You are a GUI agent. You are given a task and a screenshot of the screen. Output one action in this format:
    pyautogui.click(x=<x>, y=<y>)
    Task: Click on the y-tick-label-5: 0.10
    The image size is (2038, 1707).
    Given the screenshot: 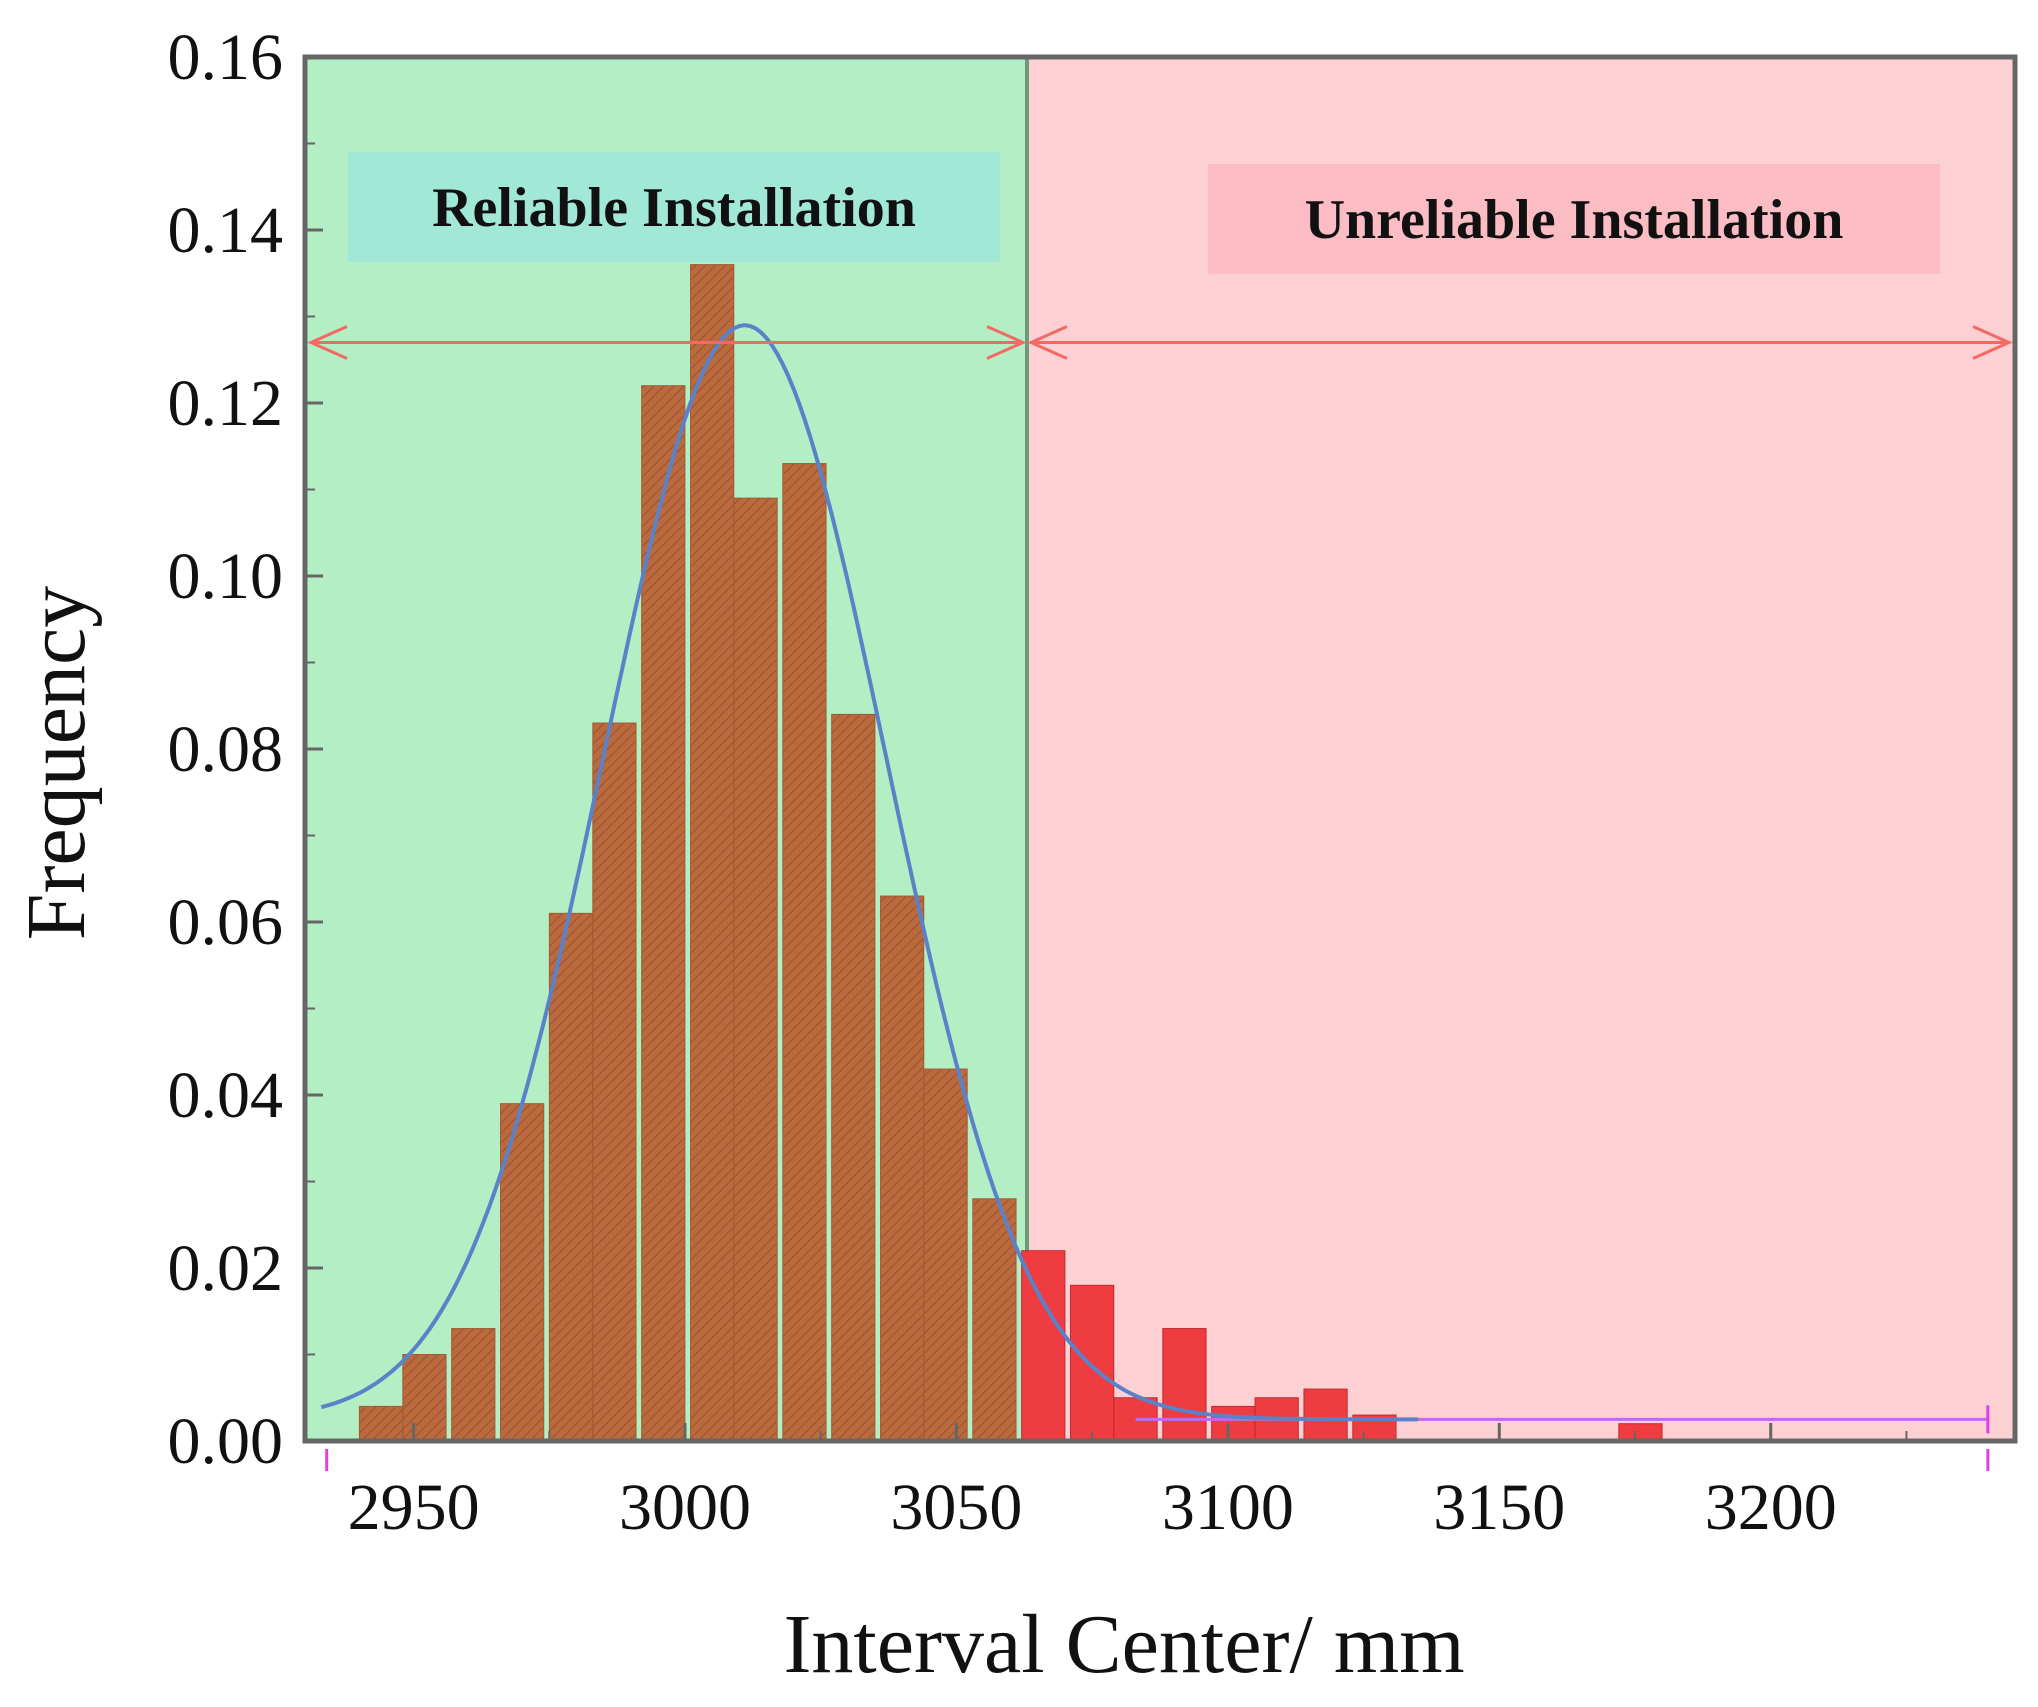 What is the action you would take?
    pyautogui.click(x=226, y=576)
    